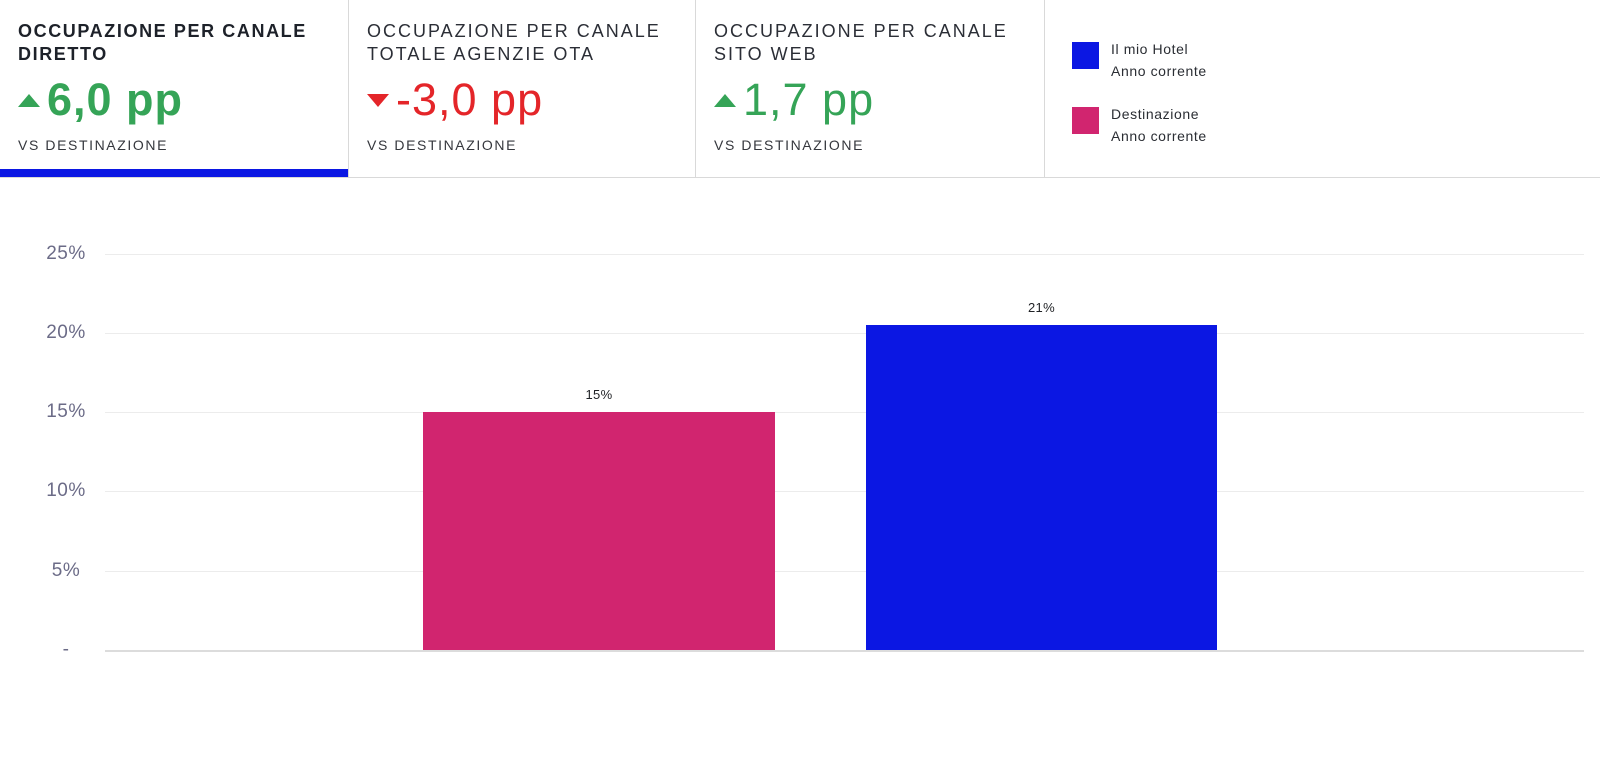 This screenshot has width=1600, height=780. Describe the element at coordinates (1331, 126) in the screenshot. I see `legend-item-destinazione: Destinazione Anno corrente` at that location.